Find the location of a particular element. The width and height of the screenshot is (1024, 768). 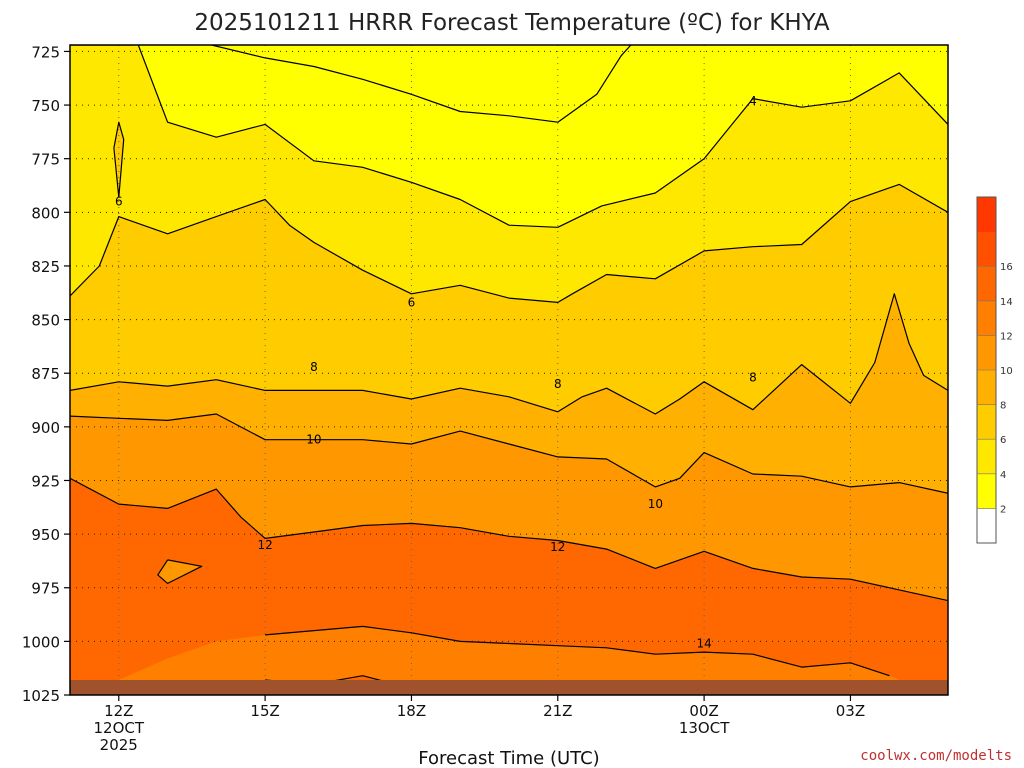

region-10c is located at coordinates (179, 571).